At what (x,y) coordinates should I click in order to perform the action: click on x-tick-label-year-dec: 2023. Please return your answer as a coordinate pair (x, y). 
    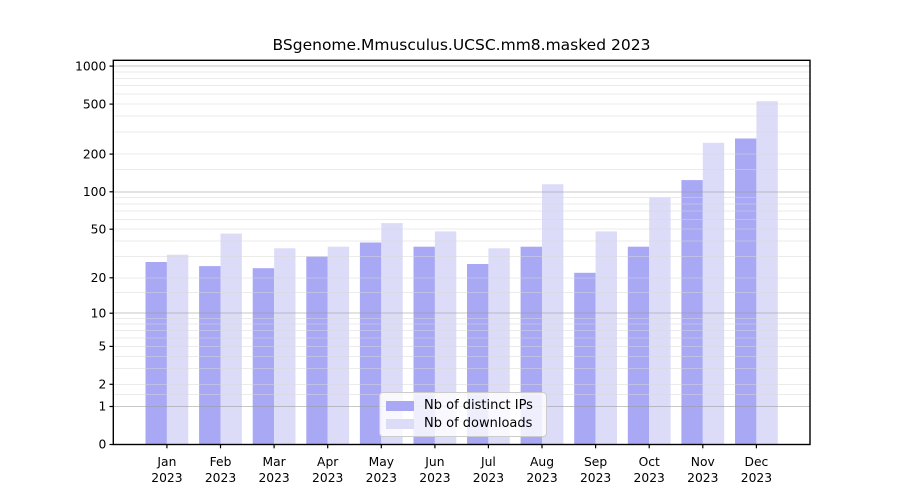
    Looking at the image, I should click on (756, 478).